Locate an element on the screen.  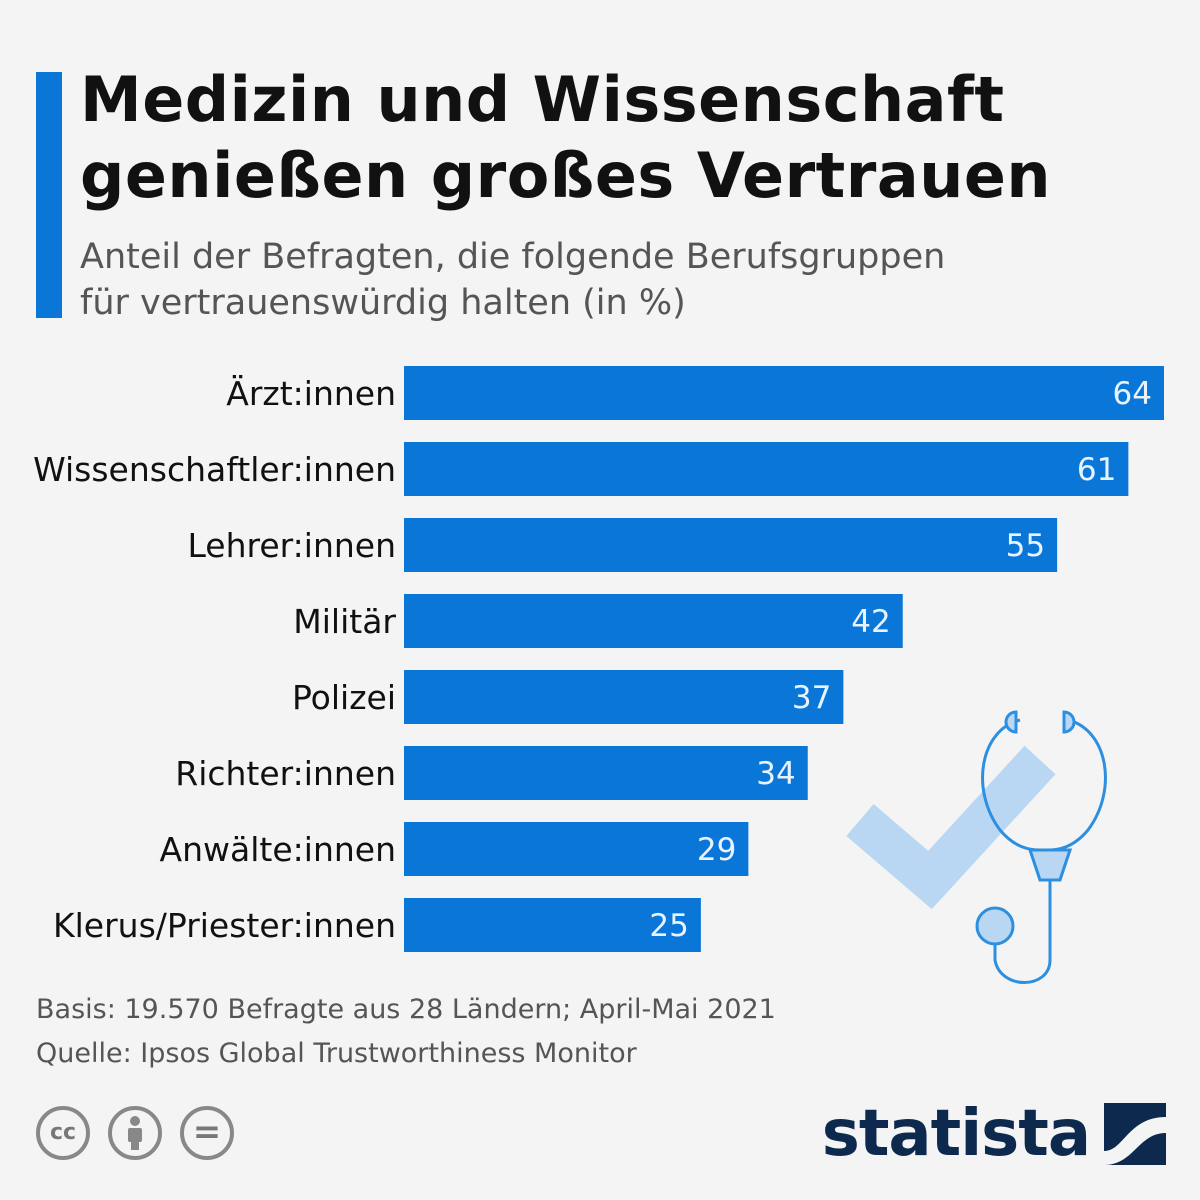
value-label-0: 64 is located at coordinates (1132, 394).